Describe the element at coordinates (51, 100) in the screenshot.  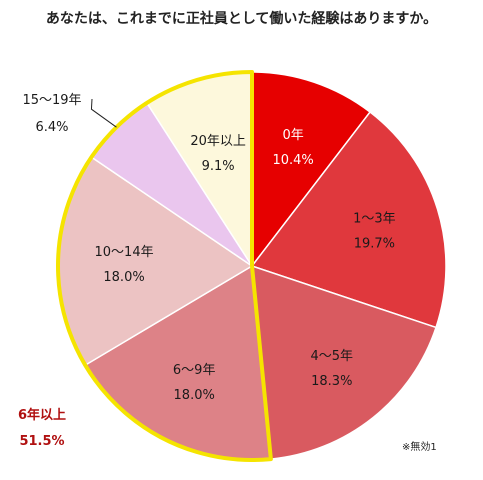
I see `slice-label-5: 15～19年` at that location.